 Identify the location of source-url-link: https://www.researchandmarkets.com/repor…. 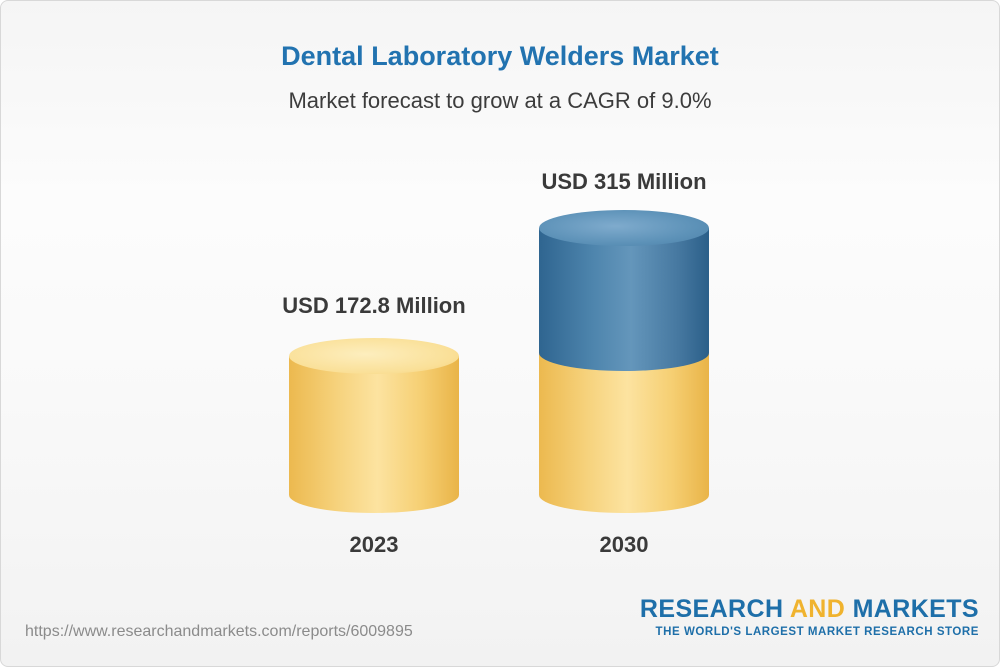
(219, 631).